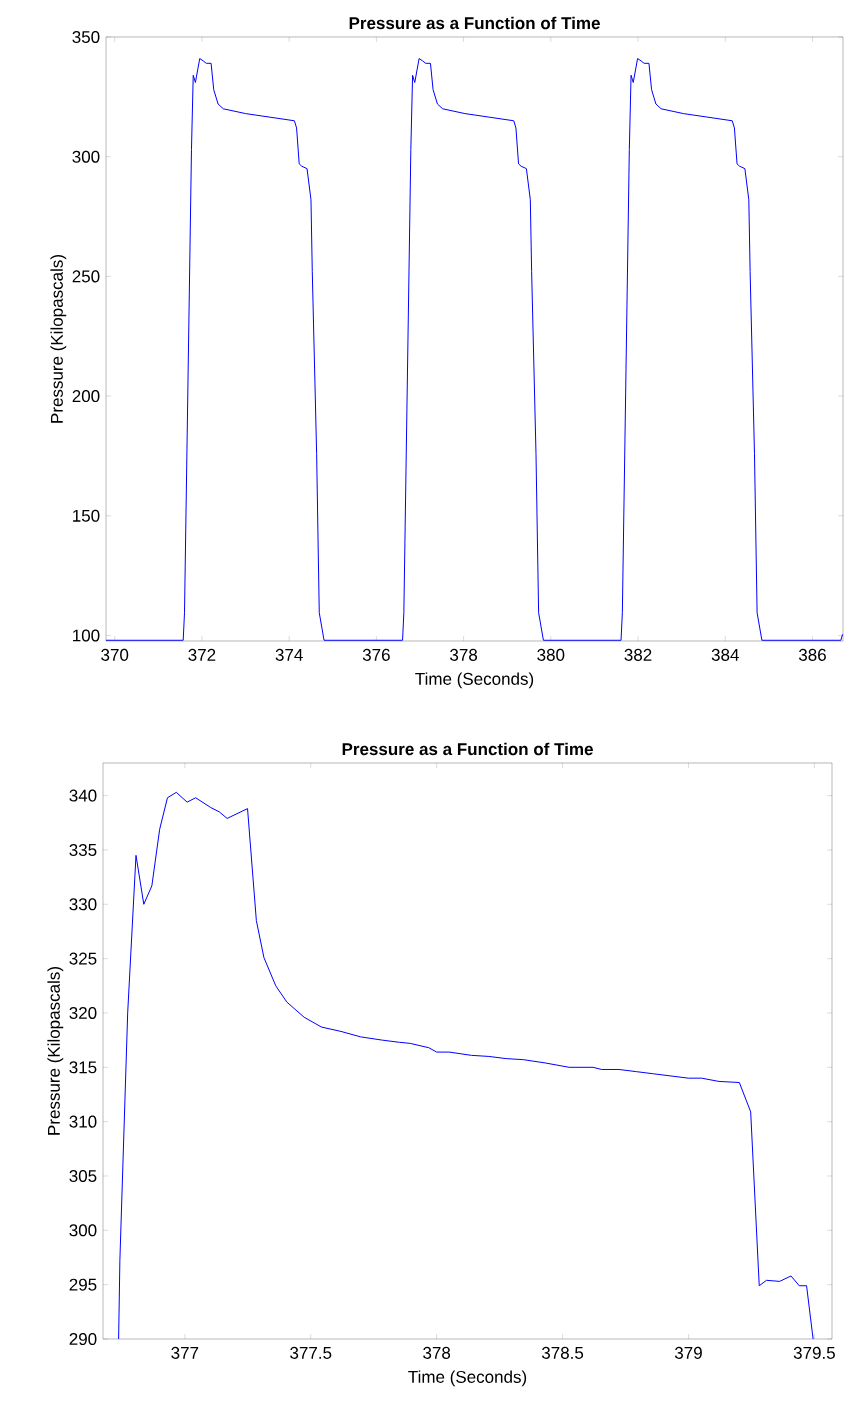 The width and height of the screenshot is (847, 1412). What do you see at coordinates (725, 654) in the screenshot?
I see `x-tick-label: 384` at bounding box center [725, 654].